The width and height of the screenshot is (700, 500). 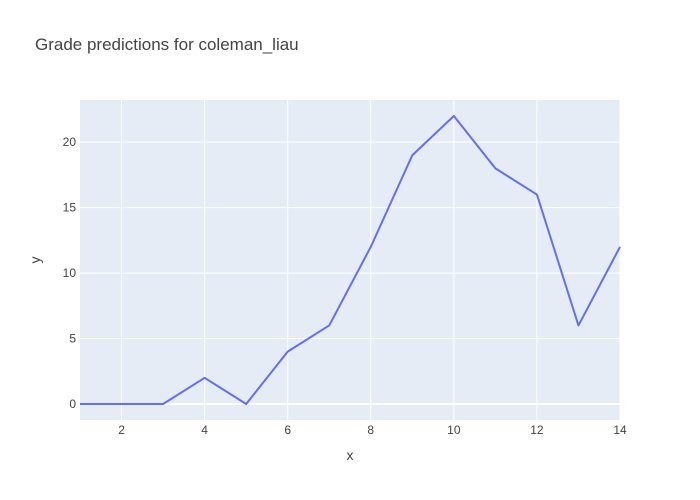 What do you see at coordinates (70, 142) in the screenshot?
I see `y-tick-label: 20` at bounding box center [70, 142].